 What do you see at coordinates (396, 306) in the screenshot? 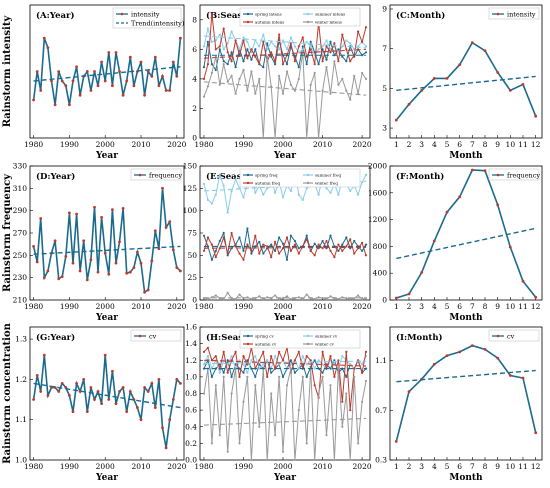
I see `x-tick-label: 1` at bounding box center [396, 306].